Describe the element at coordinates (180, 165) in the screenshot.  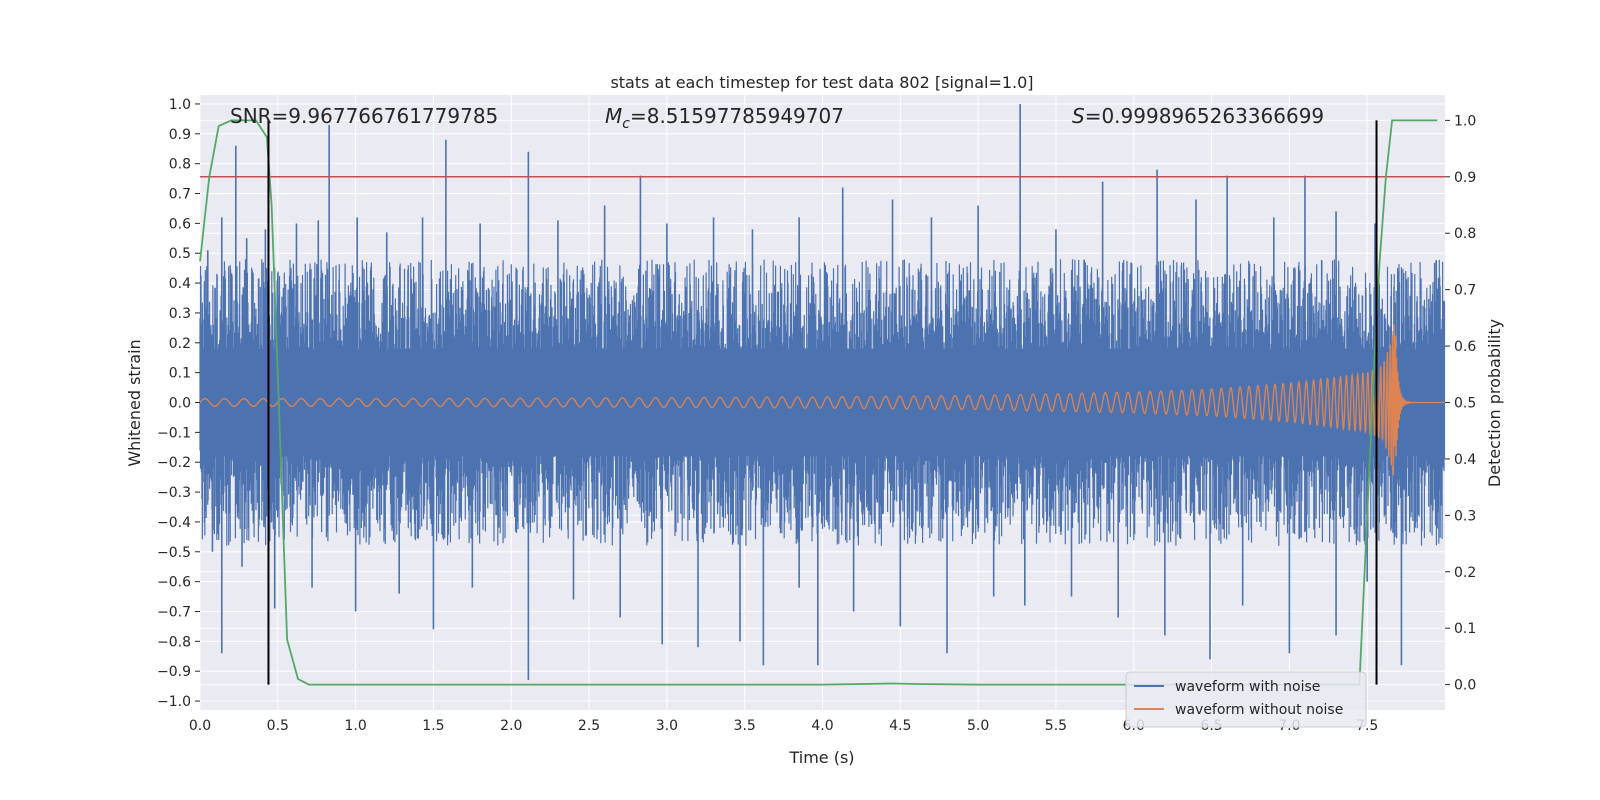
I see `y-tick-label: 0.8` at that location.